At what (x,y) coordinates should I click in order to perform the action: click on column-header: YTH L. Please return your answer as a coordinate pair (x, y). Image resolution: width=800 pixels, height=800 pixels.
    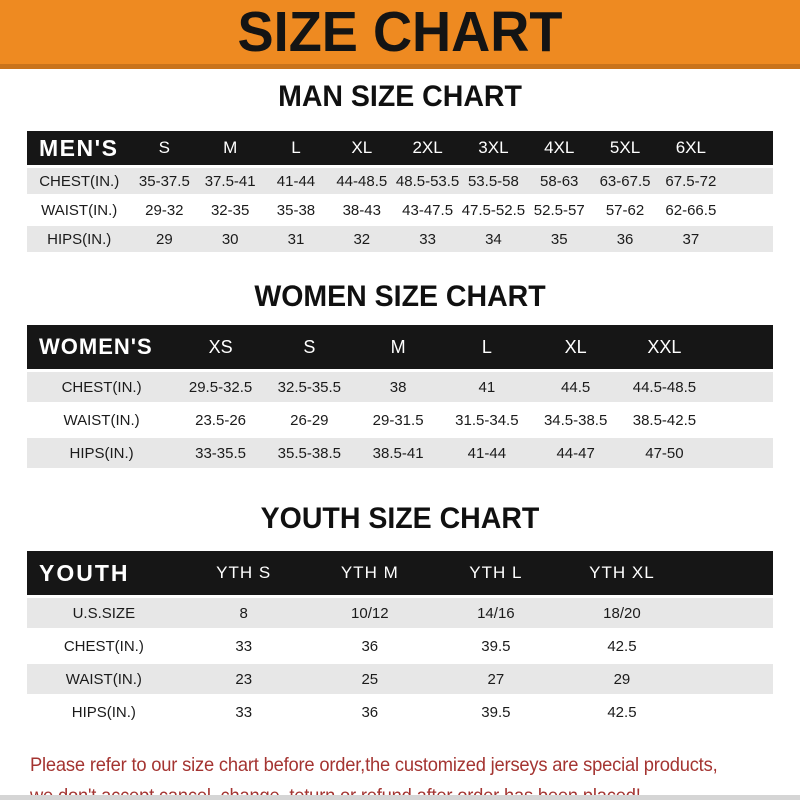
    Looking at the image, I should click on (495, 573).